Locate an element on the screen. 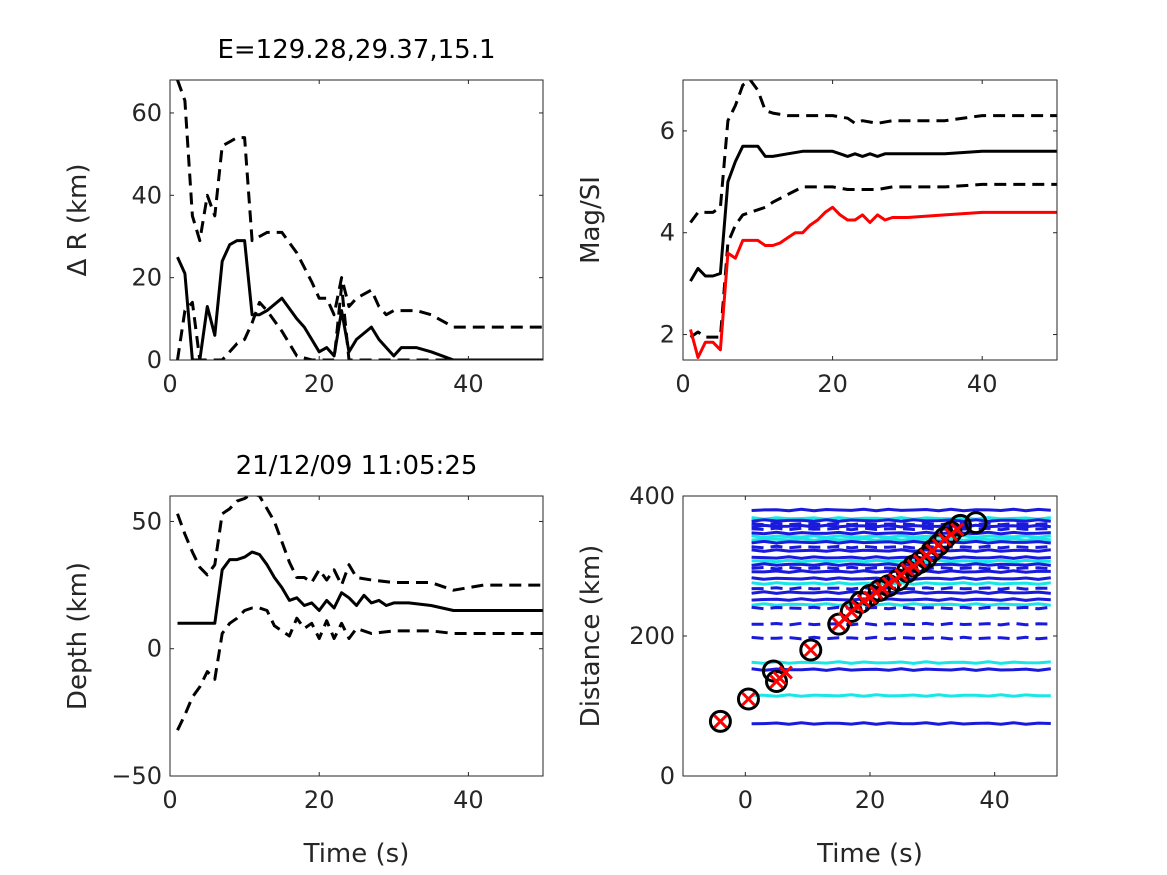 The height and width of the screenshot is (875, 1167). y-tick-label: 20 is located at coordinates (146, 278).